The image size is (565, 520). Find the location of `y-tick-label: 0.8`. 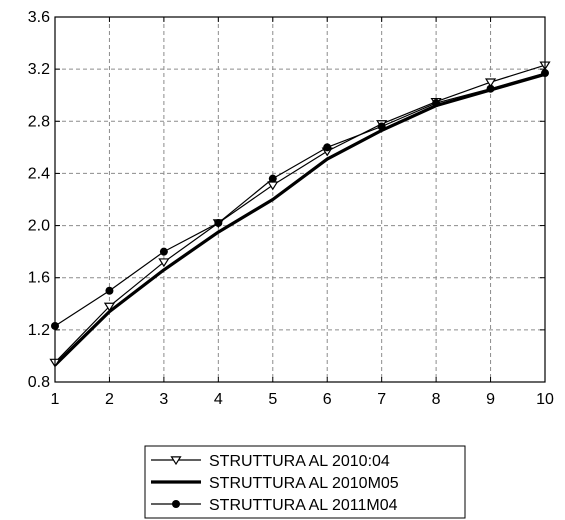

y-tick-label: 0.8 is located at coordinates (39, 382).